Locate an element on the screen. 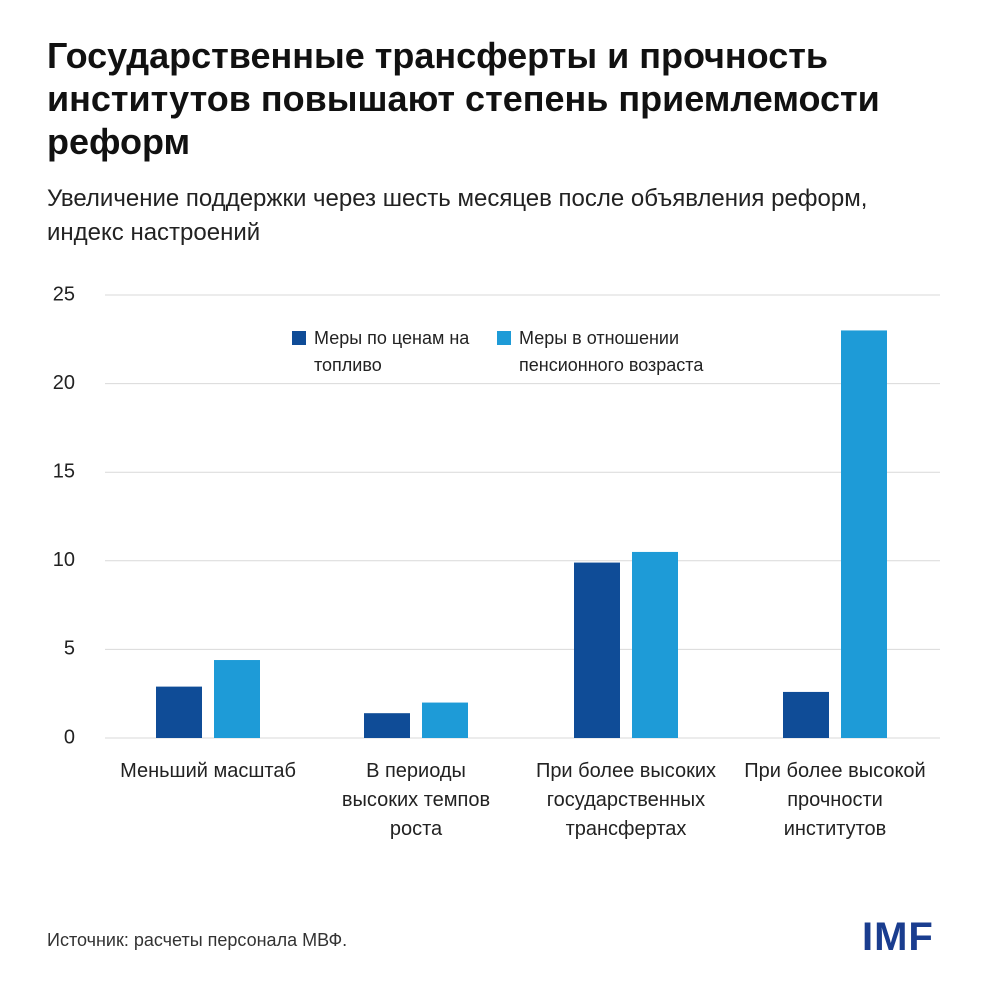 The image size is (990, 990). y-tick-label: 20 is located at coordinates (64, 383).